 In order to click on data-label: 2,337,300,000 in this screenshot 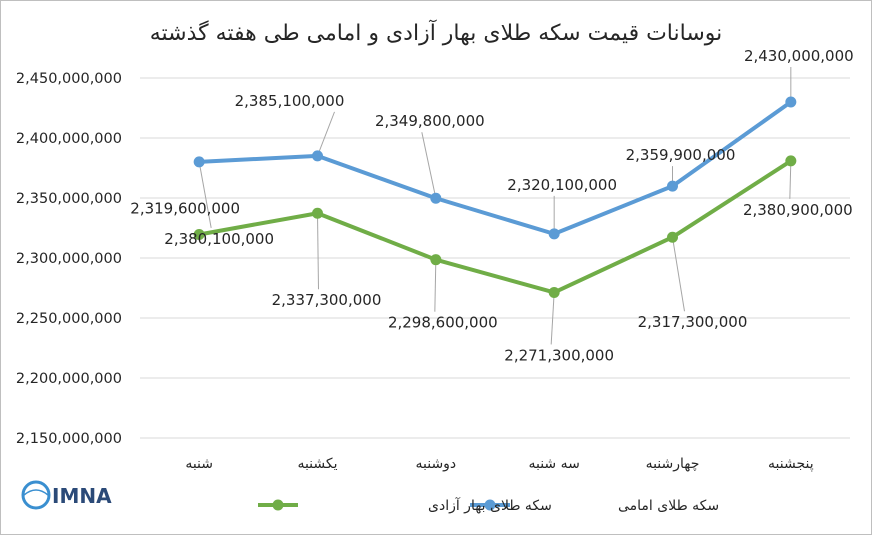, I will do `click(327, 300)`.